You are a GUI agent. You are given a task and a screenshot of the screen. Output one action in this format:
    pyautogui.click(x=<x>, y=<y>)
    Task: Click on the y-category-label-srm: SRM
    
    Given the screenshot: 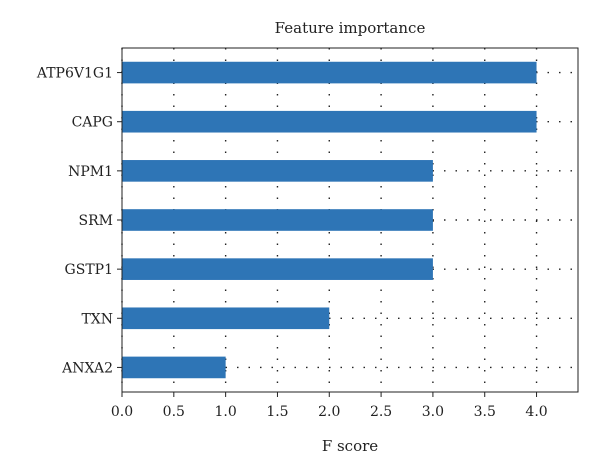 What is the action you would take?
    pyautogui.click(x=96, y=221)
    